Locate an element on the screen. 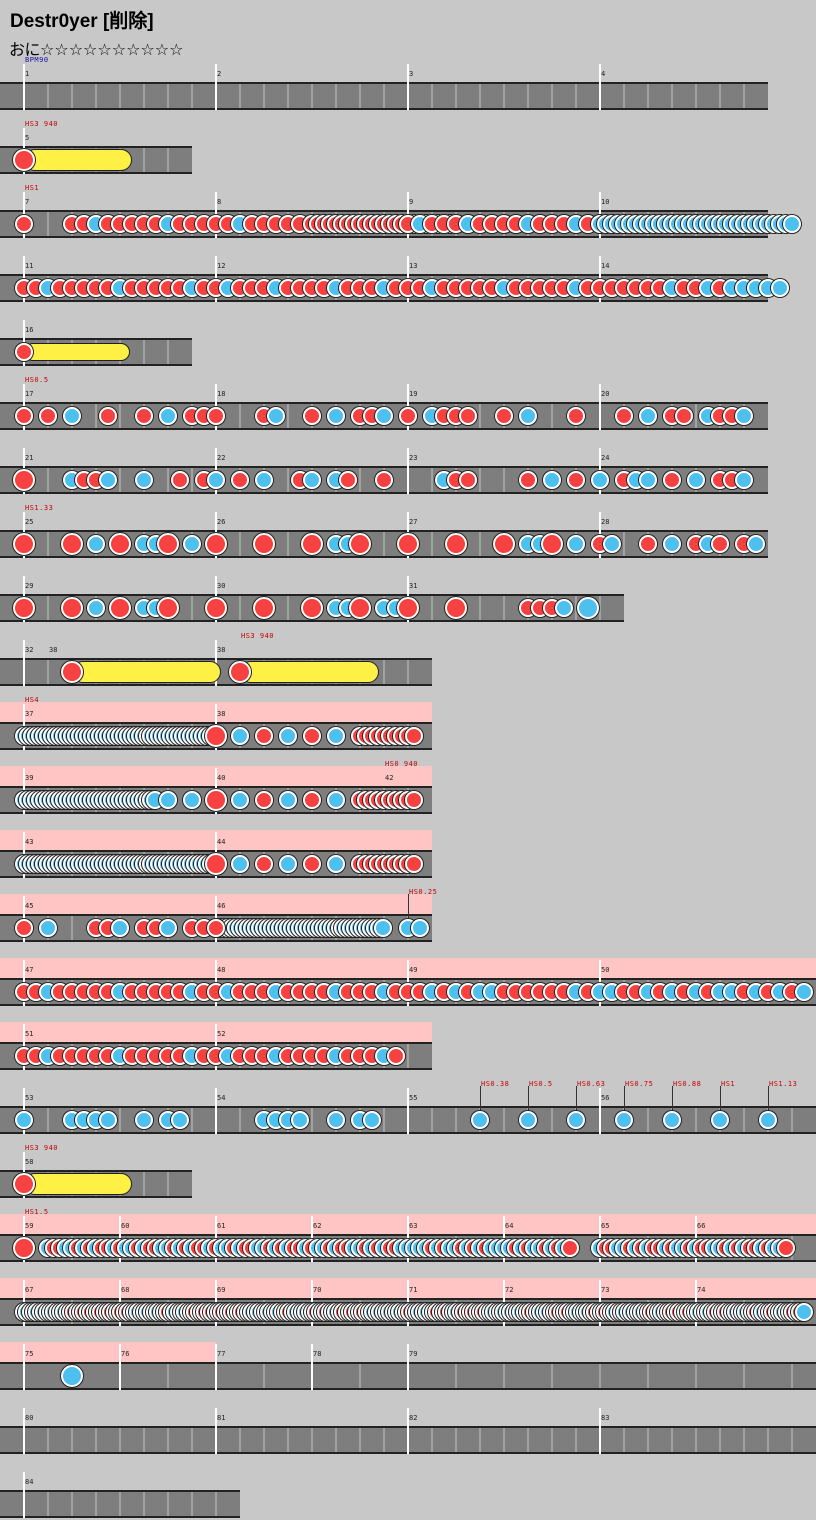 The image size is (816, 1520). measure-number: 73 is located at coordinates (605, 1290).